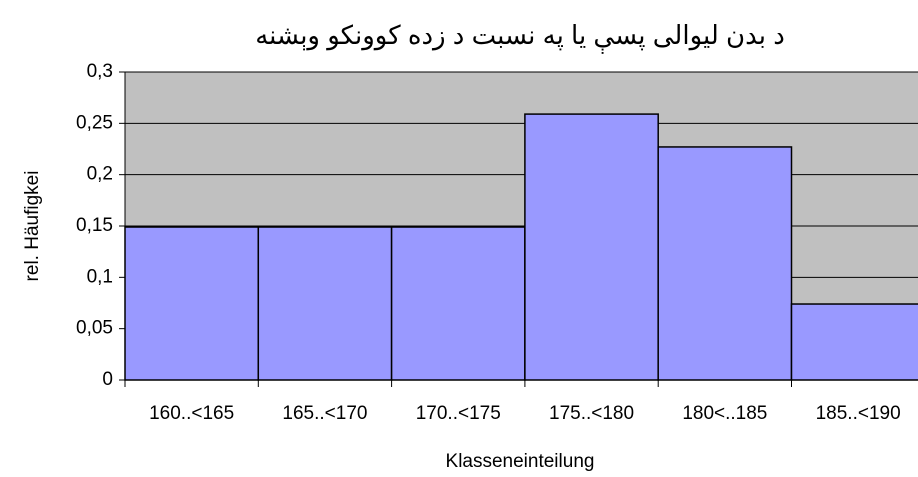  What do you see at coordinates (458, 413) in the screenshot?
I see `x-tick-label: 170..<175` at bounding box center [458, 413].